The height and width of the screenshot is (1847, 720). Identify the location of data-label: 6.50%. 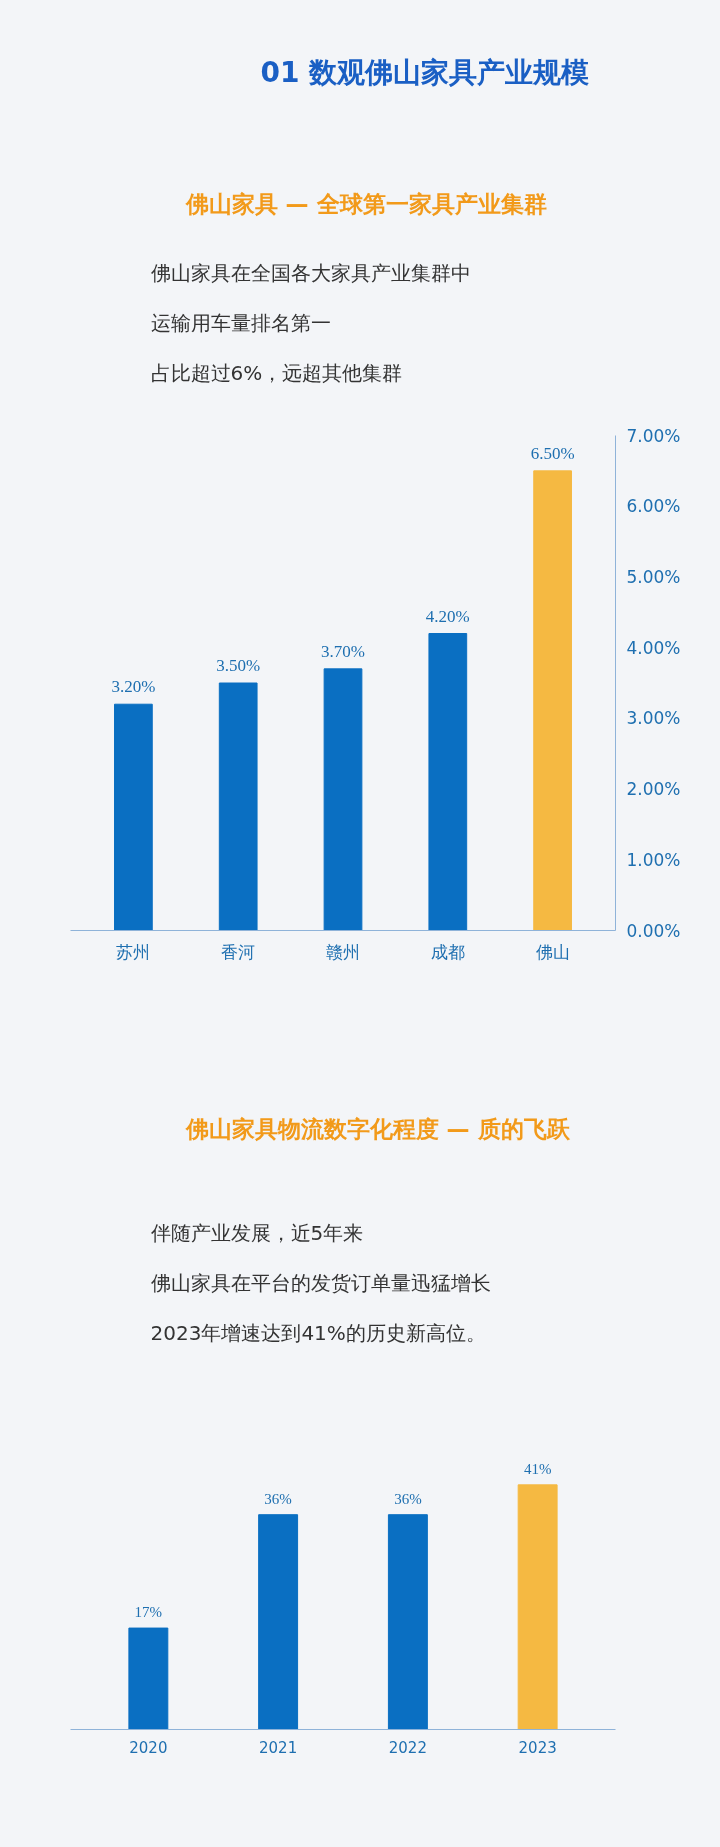
(552, 453).